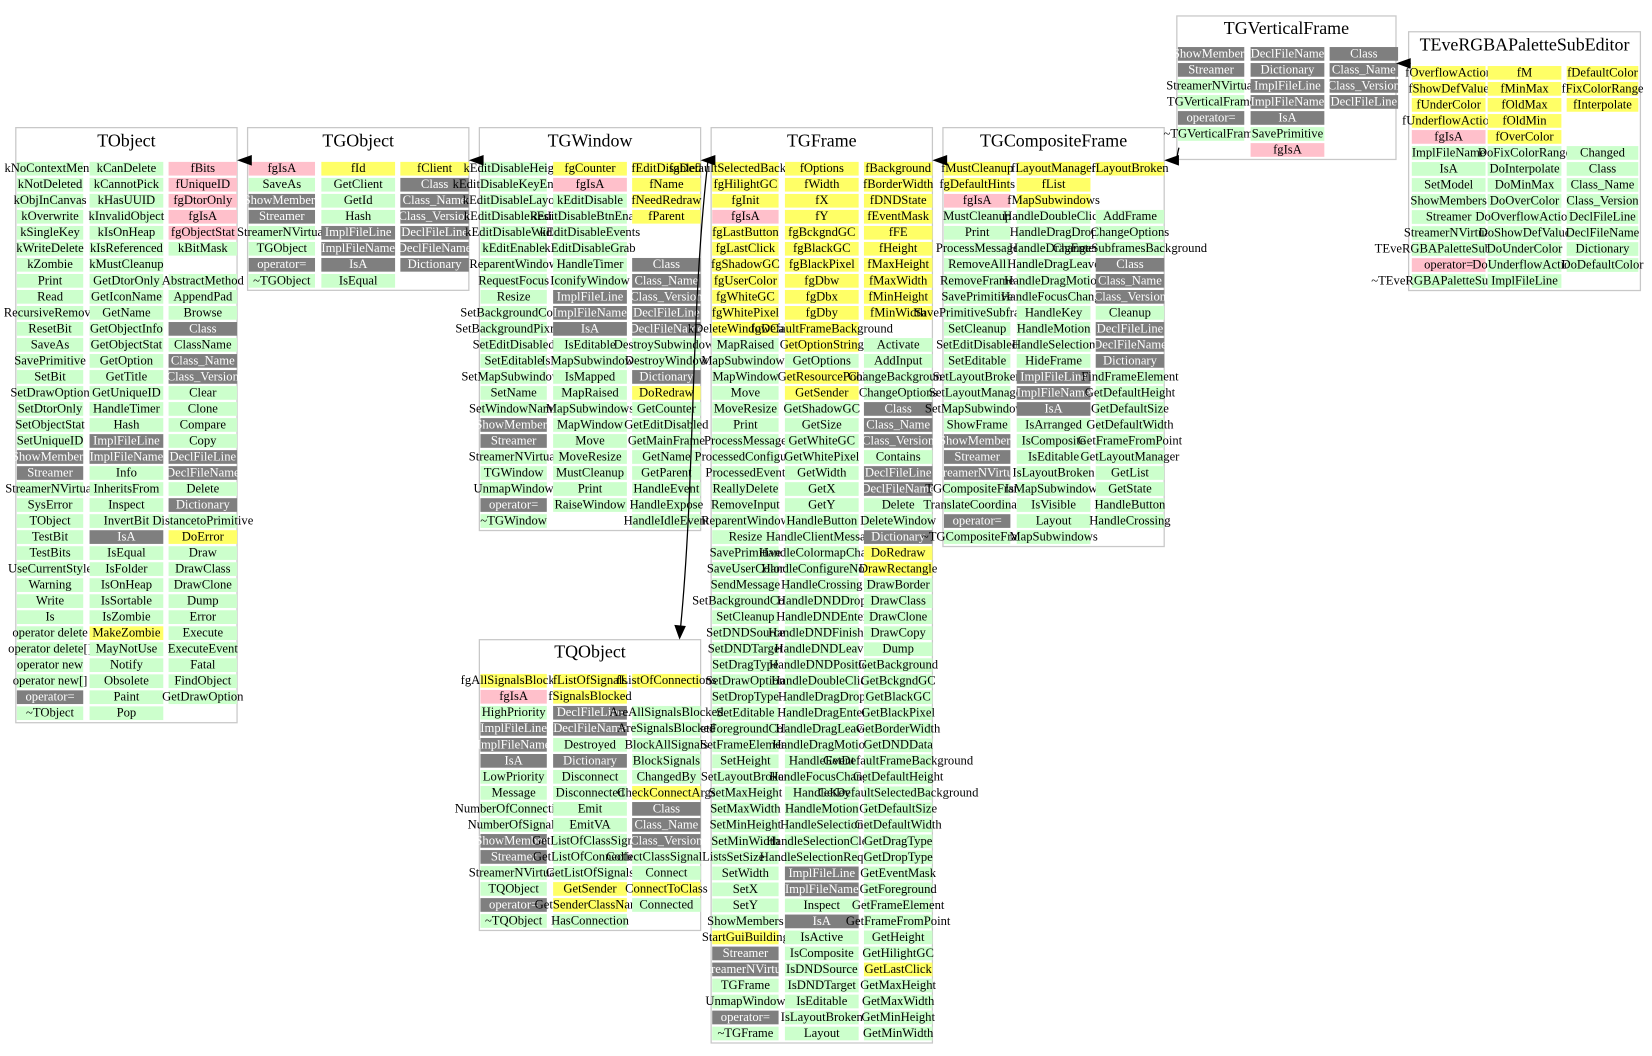 This screenshot has height=1056, width=1652. Describe the element at coordinates (1130, 520) in the screenshot. I see `member-name: HandleCrossing` at that location.